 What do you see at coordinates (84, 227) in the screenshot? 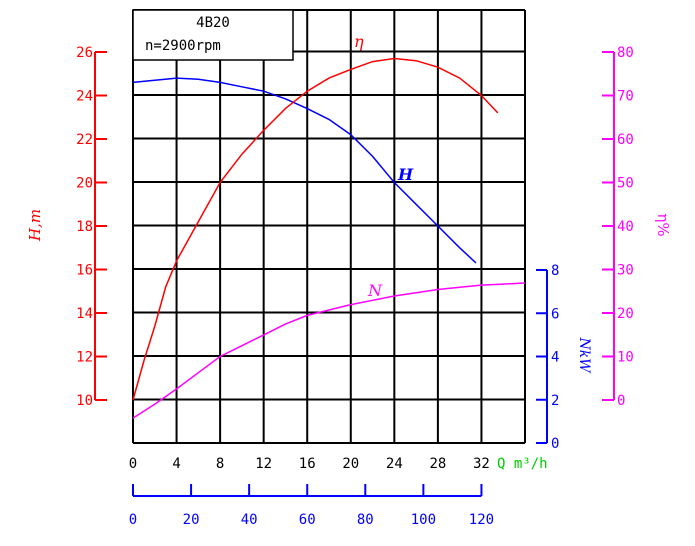
I see `h-tick-label: 18` at bounding box center [84, 227].